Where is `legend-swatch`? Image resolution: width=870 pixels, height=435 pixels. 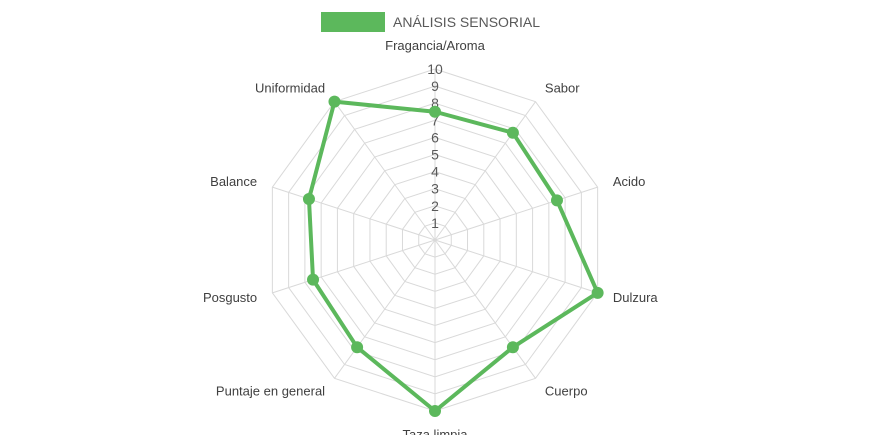
legend-swatch is located at coordinates (353, 22).